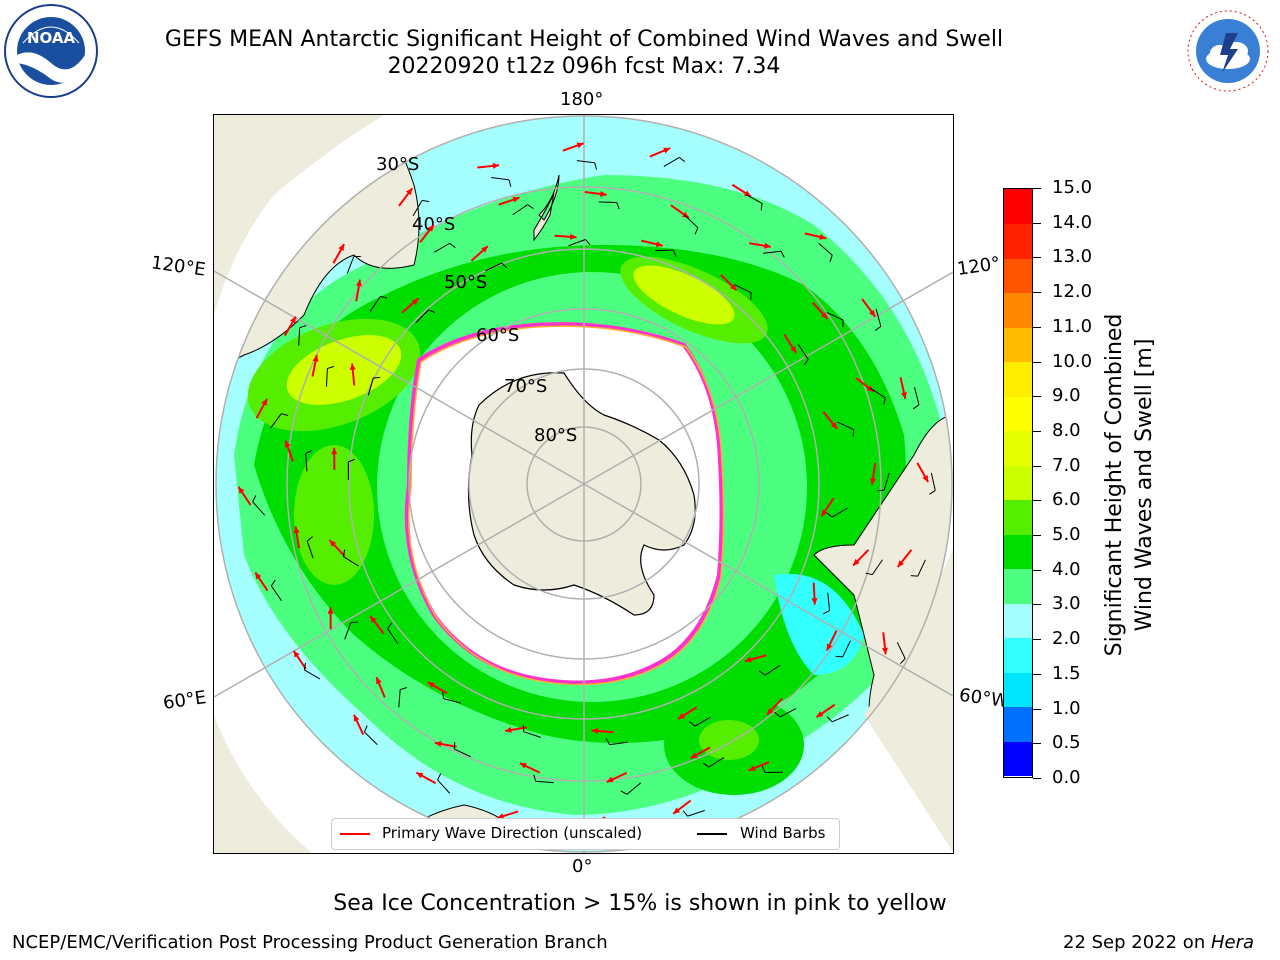  I want to click on colorbar-tick-label: 2.0, so click(1066, 639).